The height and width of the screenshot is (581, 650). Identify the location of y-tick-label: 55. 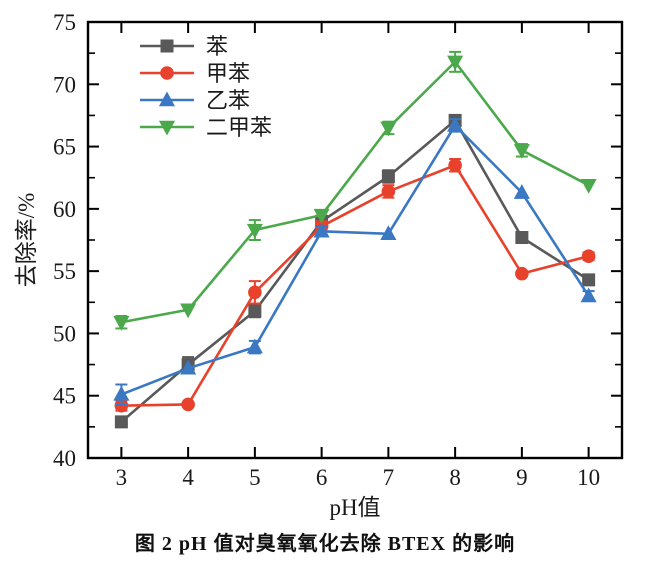
(64, 271).